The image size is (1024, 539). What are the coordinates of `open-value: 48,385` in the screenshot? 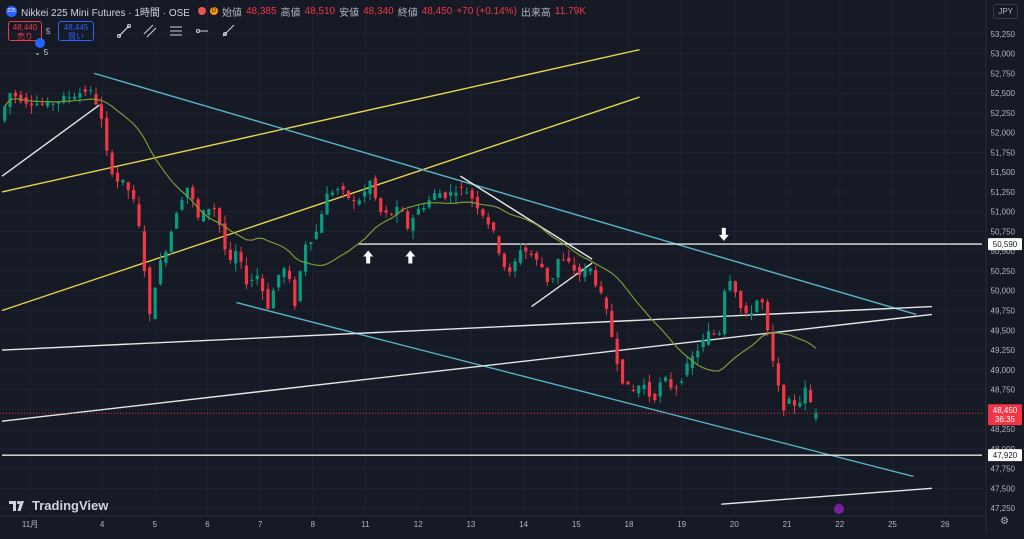 It's located at (261, 11).